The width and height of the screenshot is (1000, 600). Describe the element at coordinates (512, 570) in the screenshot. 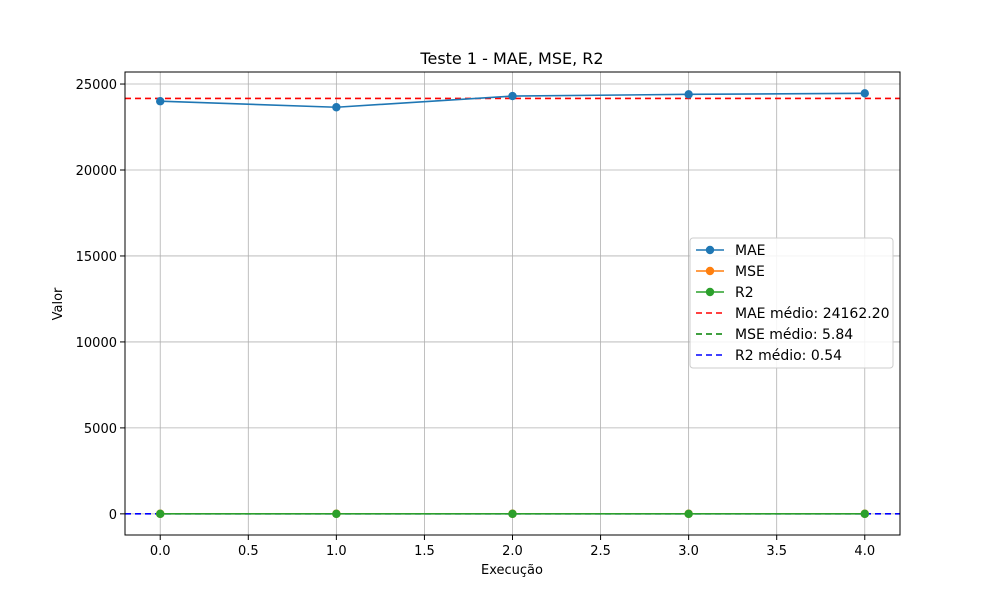

I see `x-axis-label: Execução` at that location.